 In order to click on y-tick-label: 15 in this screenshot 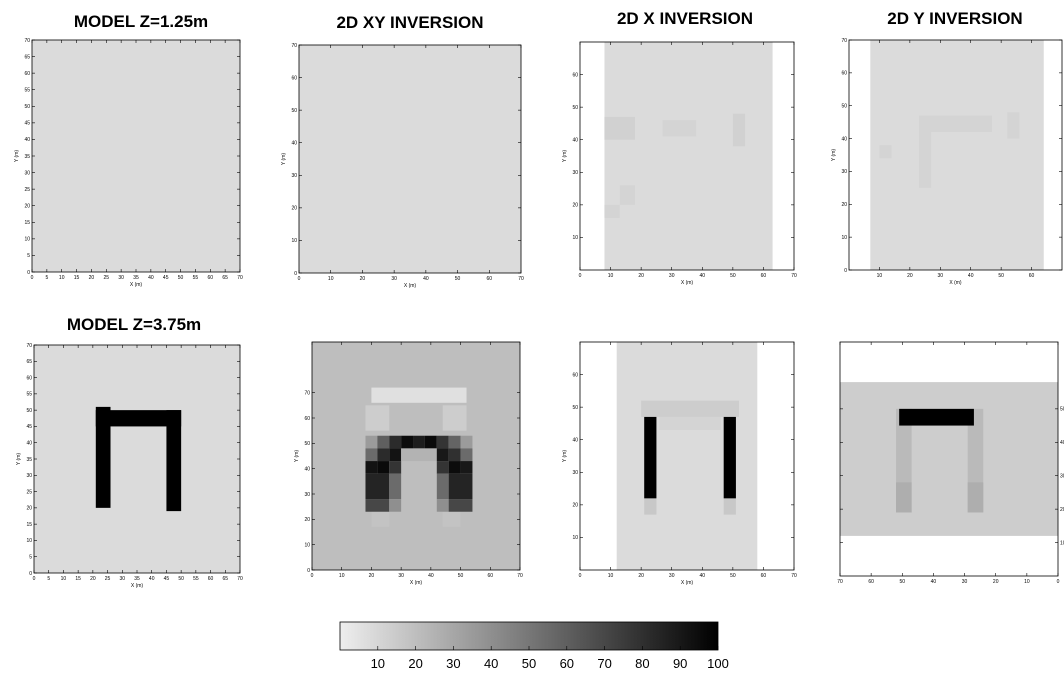, I will do `click(29, 525)`.